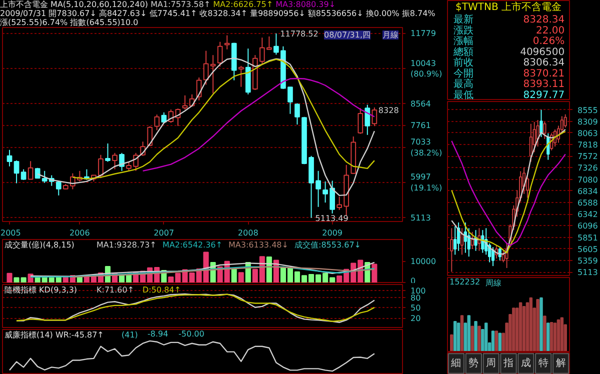 This screenshot has height=374, width=600. What do you see at coordinates (39, 245) in the screenshot?
I see `chart-title: 成交量(億)(4,8,15)` at bounding box center [39, 245].